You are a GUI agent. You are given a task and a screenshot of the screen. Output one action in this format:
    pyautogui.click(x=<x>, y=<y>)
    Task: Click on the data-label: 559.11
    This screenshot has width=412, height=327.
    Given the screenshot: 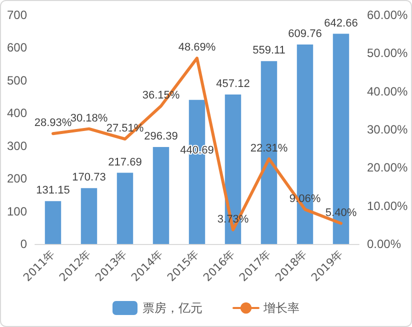 What is the action you would take?
    pyautogui.click(x=269, y=50)
    